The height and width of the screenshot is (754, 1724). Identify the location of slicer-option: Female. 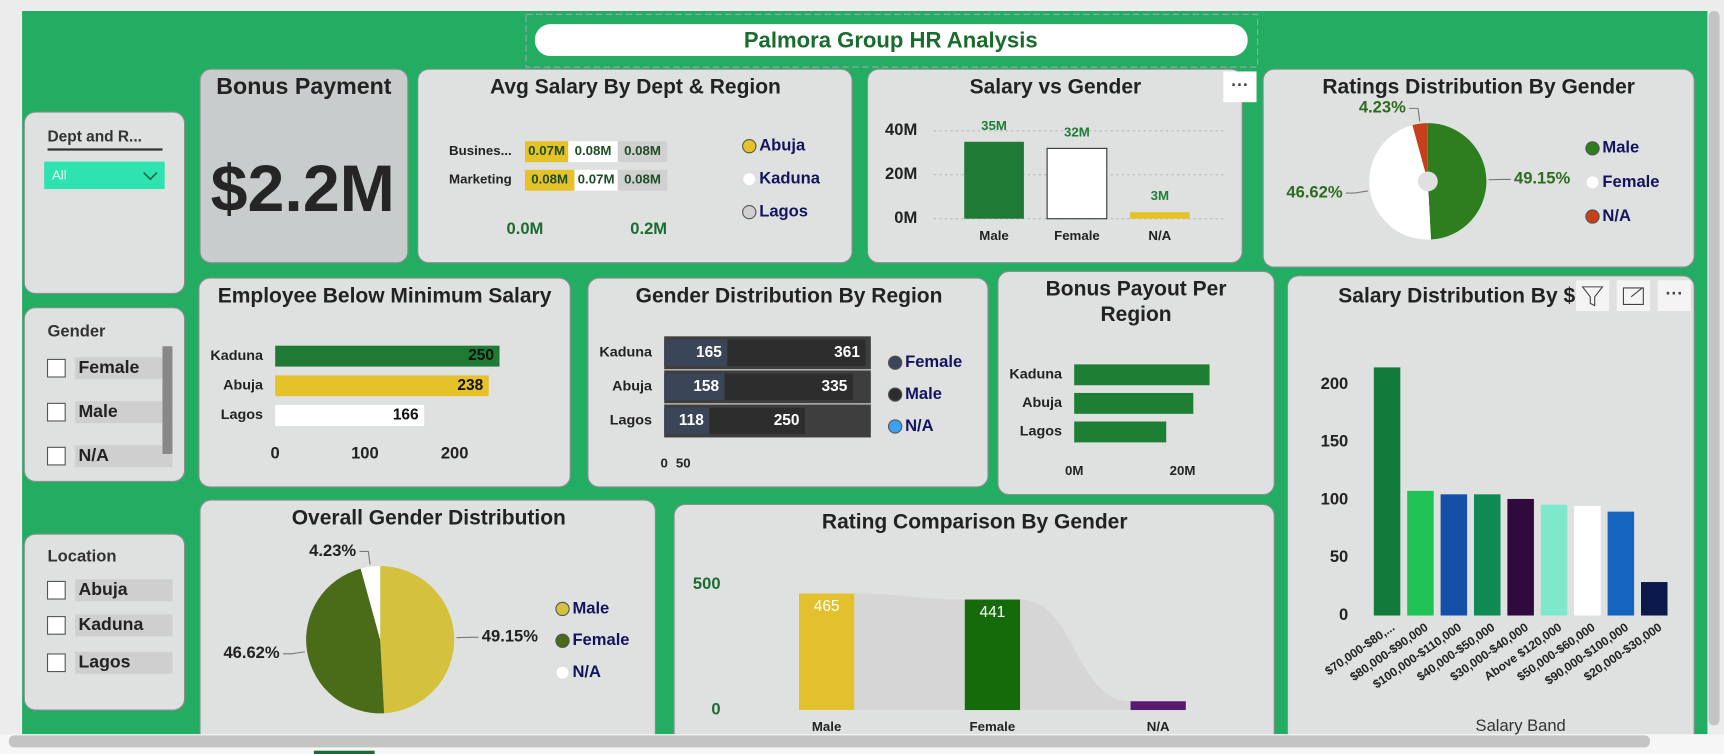
(108, 367).